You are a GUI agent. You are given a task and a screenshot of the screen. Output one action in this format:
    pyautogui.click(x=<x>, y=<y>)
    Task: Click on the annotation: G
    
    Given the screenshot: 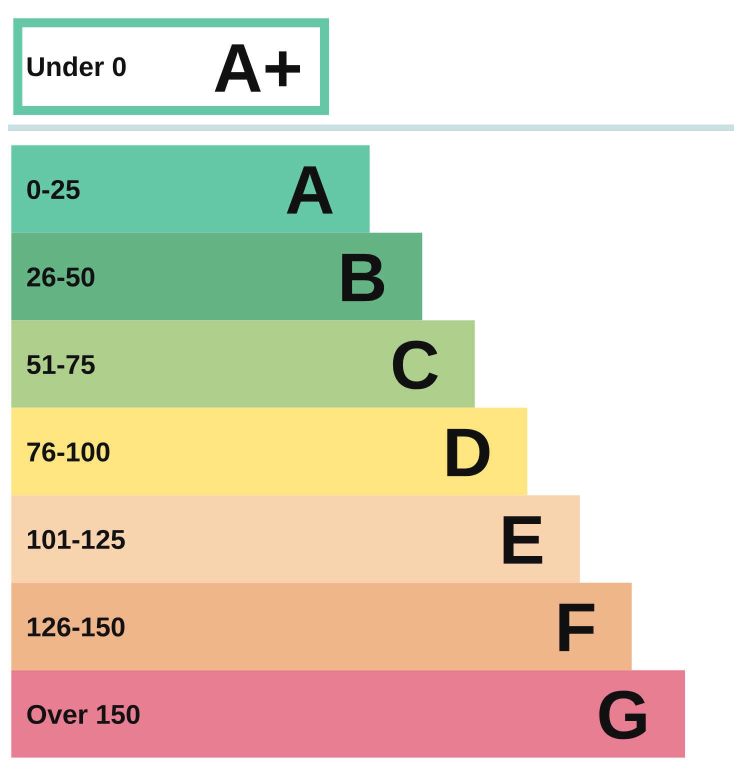 What is the action you would take?
    pyautogui.click(x=622, y=715)
    